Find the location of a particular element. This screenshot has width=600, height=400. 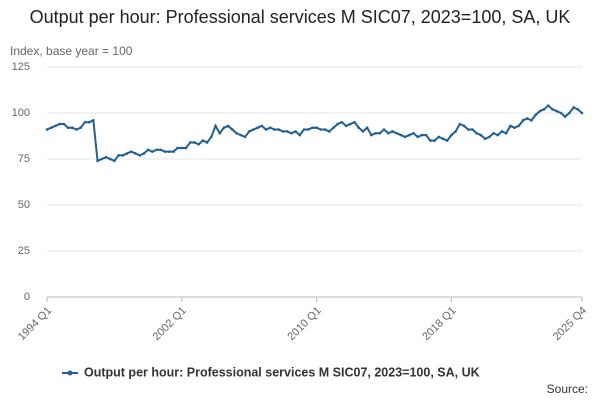

x-tick-label: 2025 Q4 is located at coordinates (570, 324).